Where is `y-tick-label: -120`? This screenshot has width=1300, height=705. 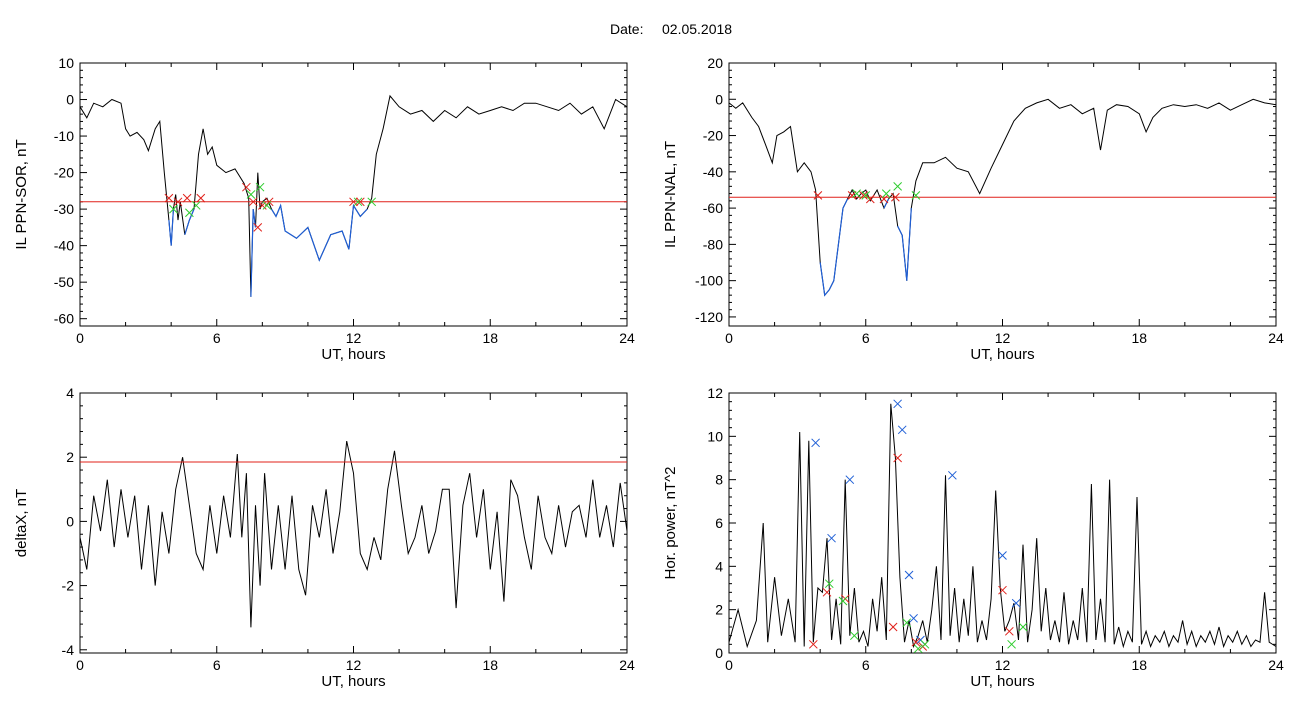 y-tick-label: -120 is located at coordinates (709, 317).